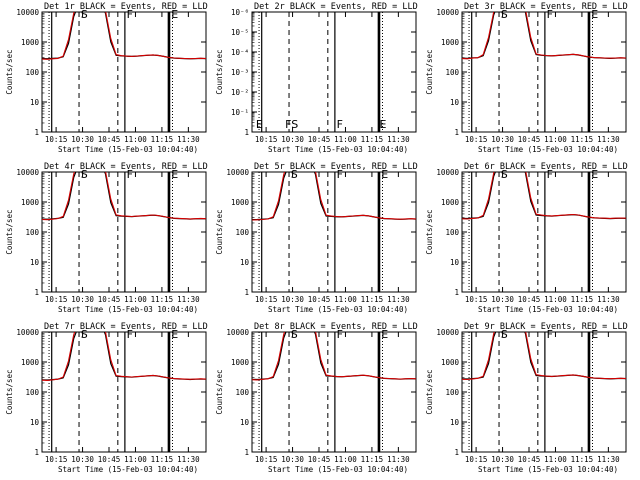 Image resolution: width=640 pixels, height=480 pixels. I want to click on y-tick-label: 10⁻², so click(240, 92).